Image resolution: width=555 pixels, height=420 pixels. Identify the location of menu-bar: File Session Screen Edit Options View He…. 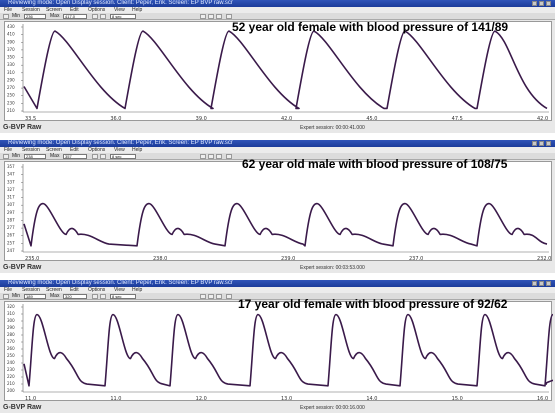
(277, 290).